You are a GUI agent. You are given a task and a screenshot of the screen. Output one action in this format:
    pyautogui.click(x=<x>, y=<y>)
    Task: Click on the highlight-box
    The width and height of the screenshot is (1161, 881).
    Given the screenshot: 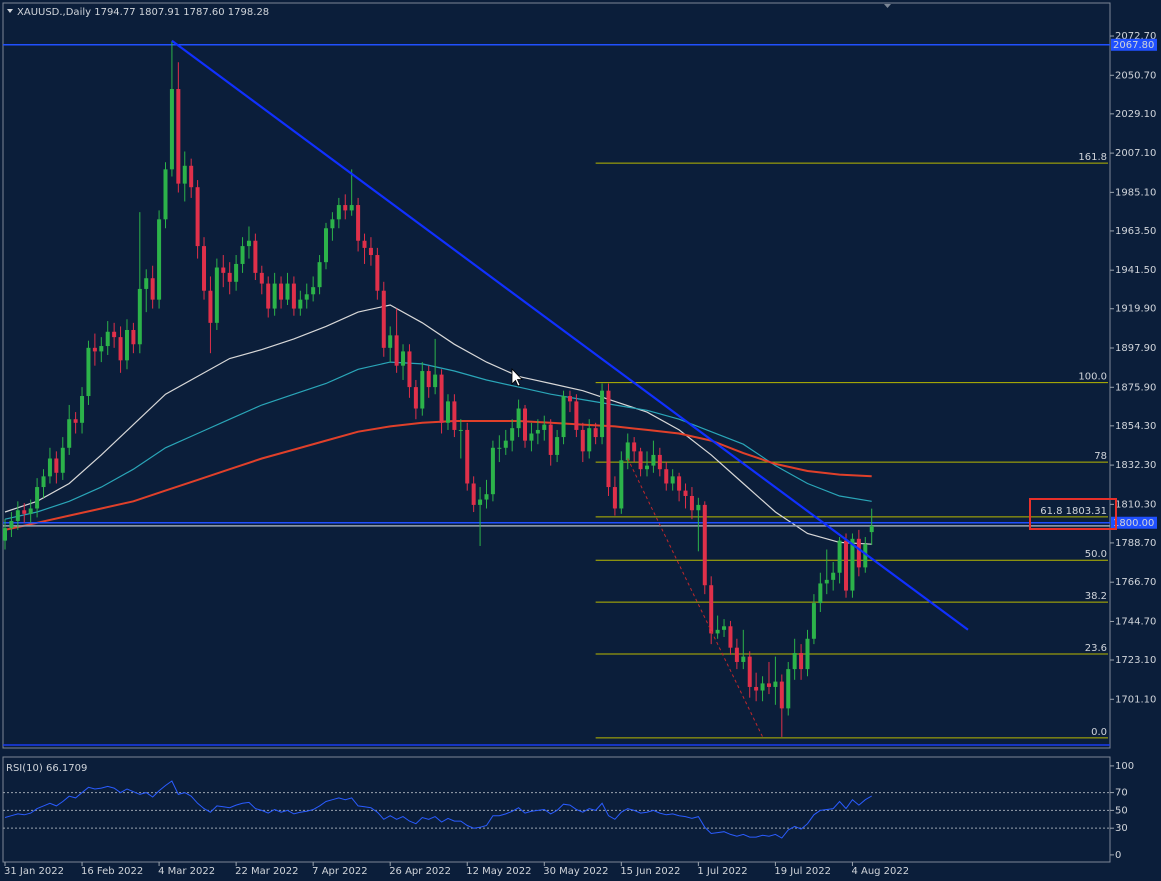 What is the action you would take?
    pyautogui.click(x=1073, y=514)
    